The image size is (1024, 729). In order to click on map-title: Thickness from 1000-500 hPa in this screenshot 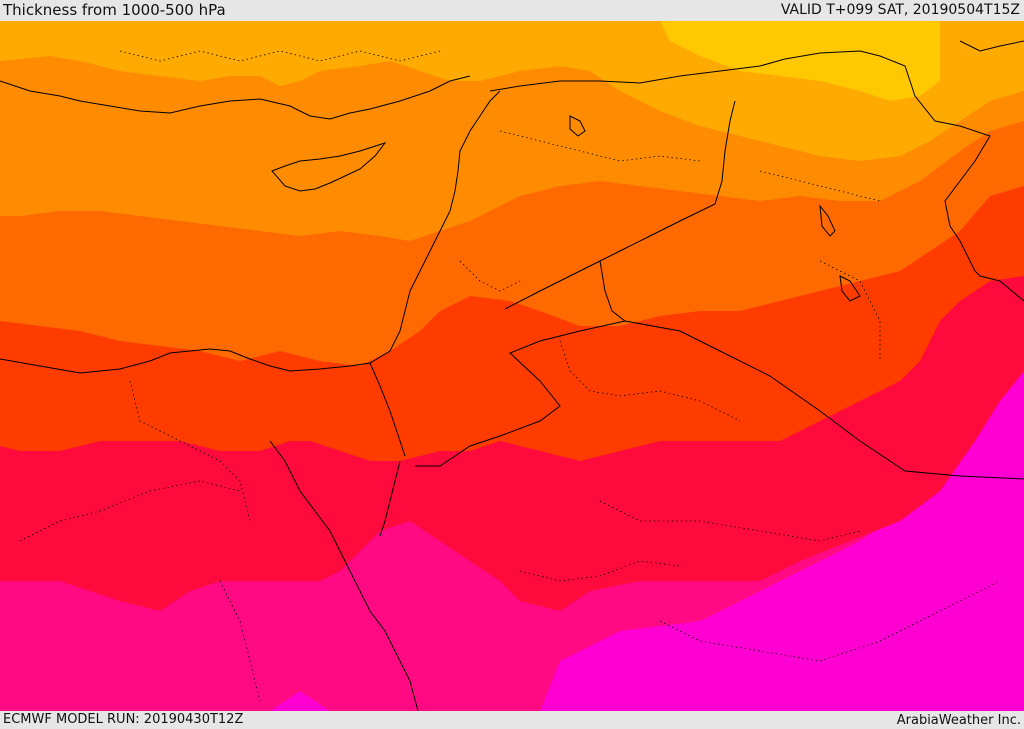, I will do `click(114, 10)`.